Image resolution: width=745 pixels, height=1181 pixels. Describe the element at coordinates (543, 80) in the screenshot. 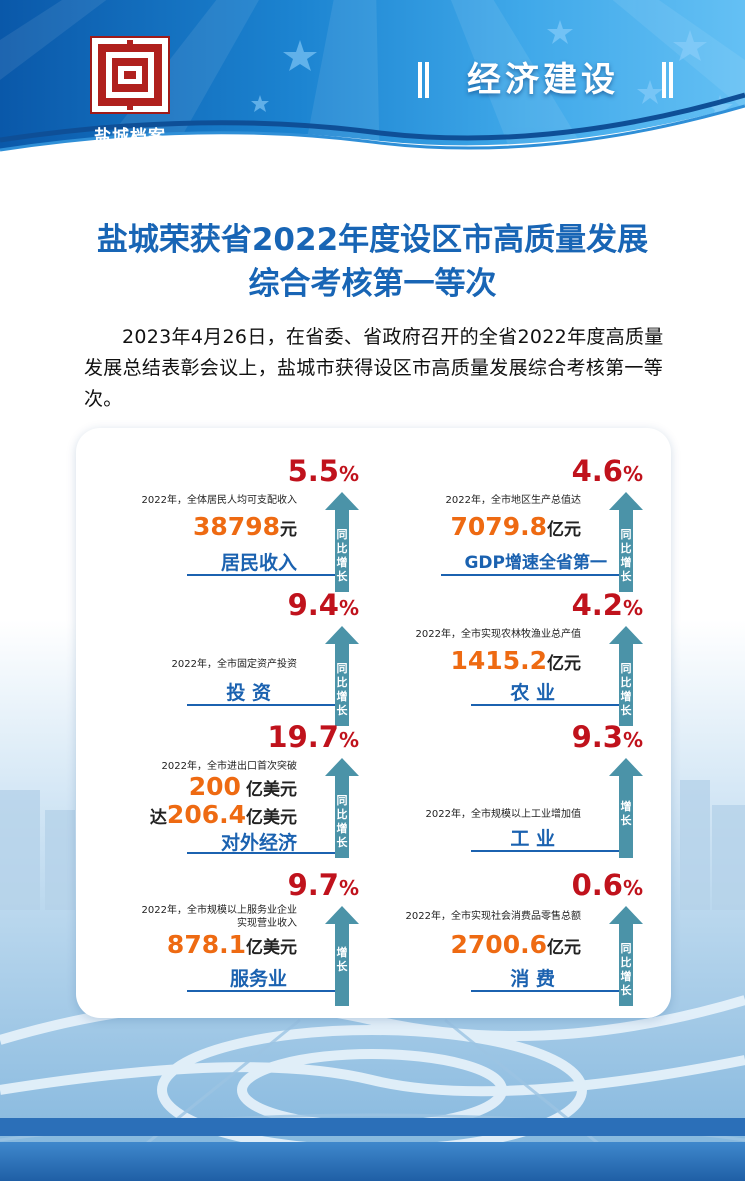

I see `section-title: 经济建设` at that location.